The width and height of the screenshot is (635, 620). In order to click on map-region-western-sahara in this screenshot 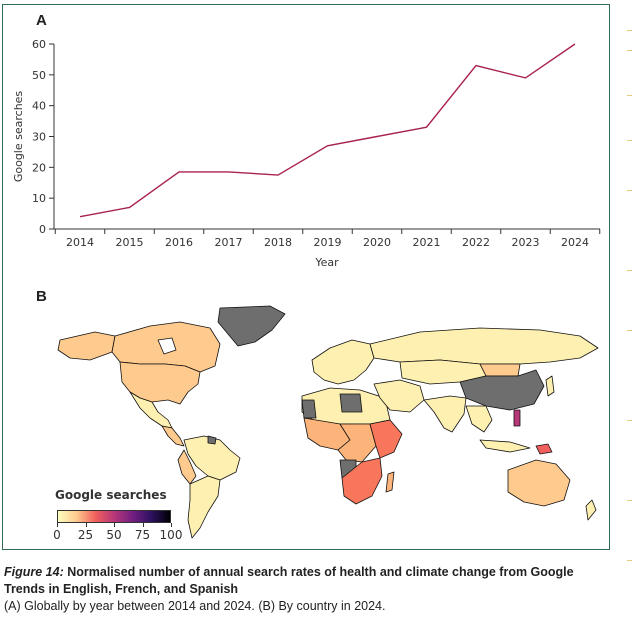, I will do `click(309, 409)`.